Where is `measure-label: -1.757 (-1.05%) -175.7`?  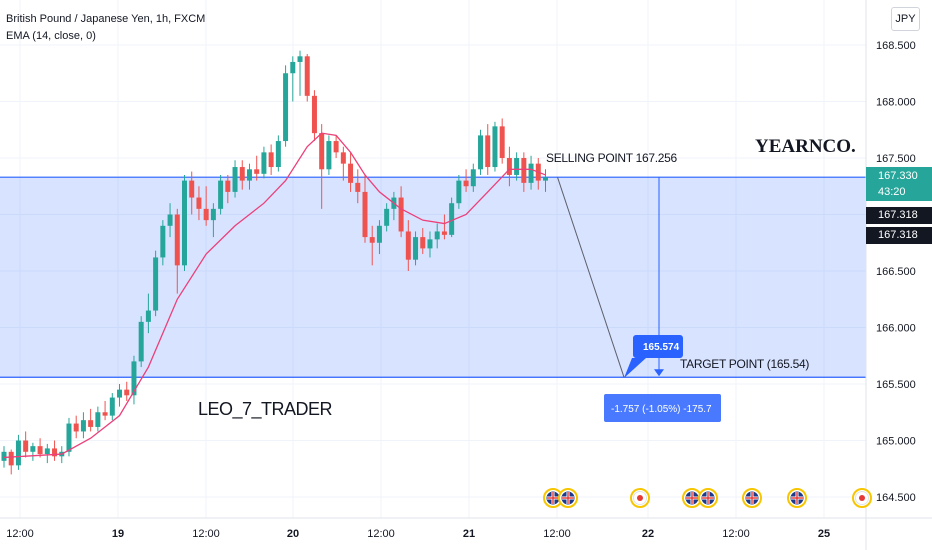
measure-label: -1.757 (-1.05%) -175.7 is located at coordinates (661, 409).